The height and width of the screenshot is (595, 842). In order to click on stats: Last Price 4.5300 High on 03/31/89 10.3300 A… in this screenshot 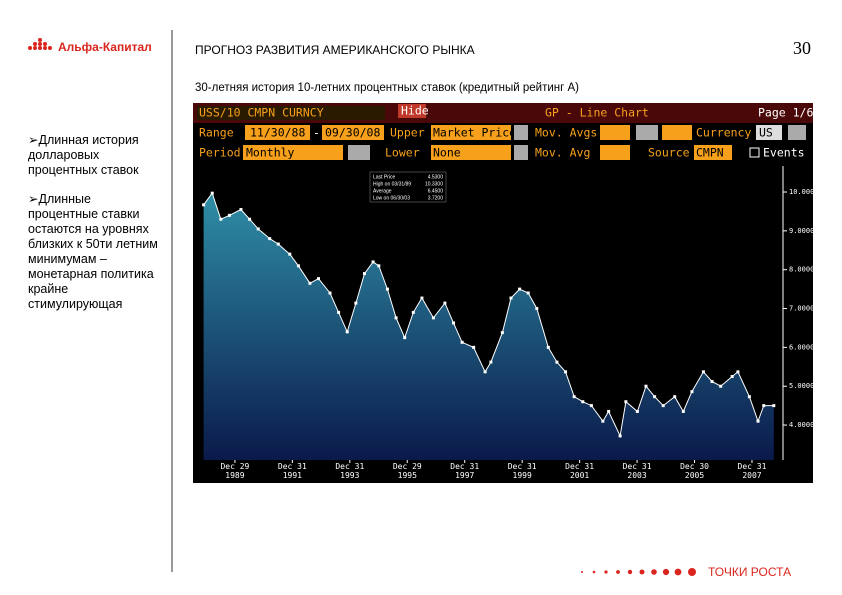, I will do `click(408, 187)`.